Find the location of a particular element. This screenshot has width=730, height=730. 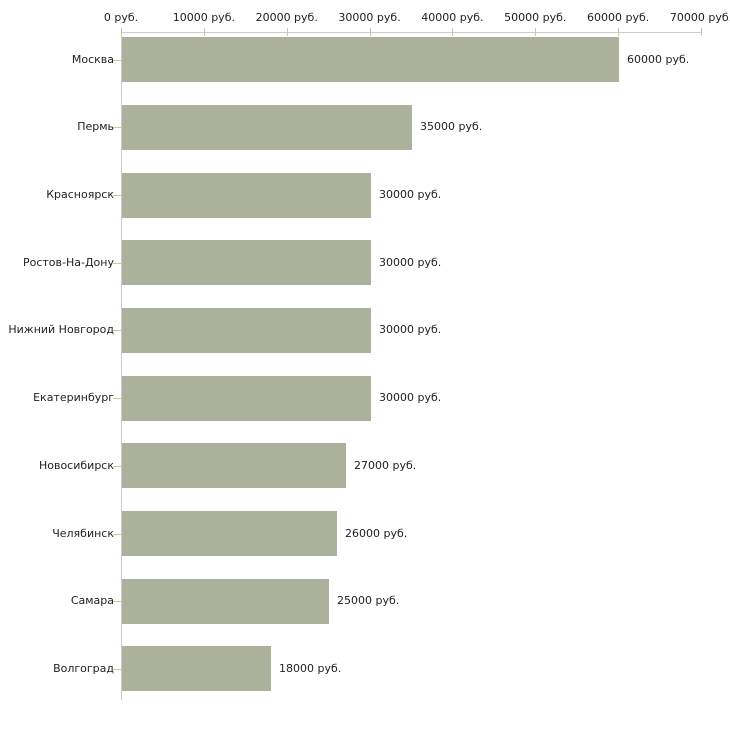

bar-value-label: 27000 руб. is located at coordinates (385, 465).